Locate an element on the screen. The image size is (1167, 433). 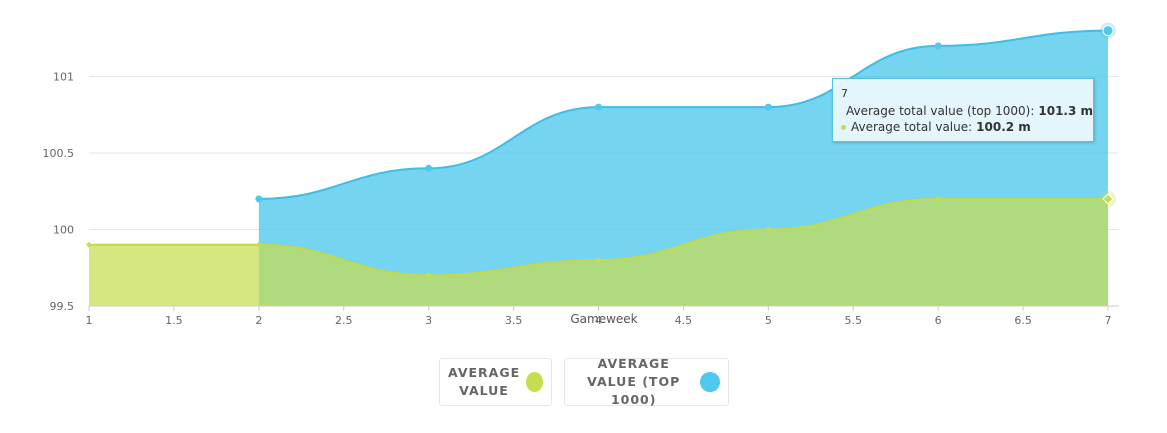
x-tick-label-2: 2 is located at coordinates (258, 320).